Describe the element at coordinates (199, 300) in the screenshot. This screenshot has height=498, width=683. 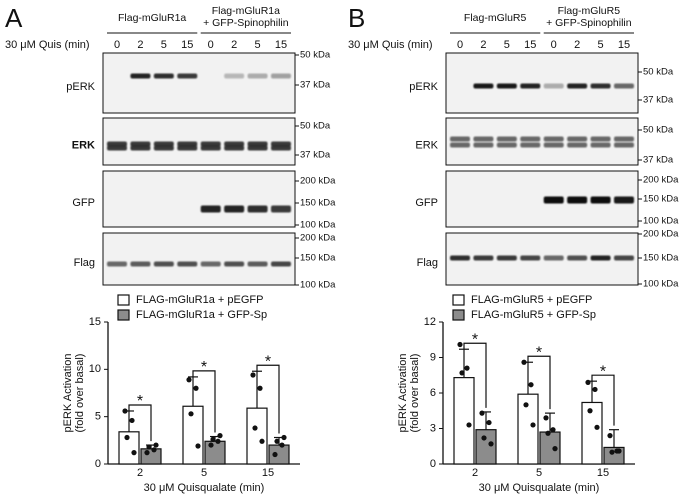
I see `legend-label: FLAG-mGluR1a + pEGFP` at that location.